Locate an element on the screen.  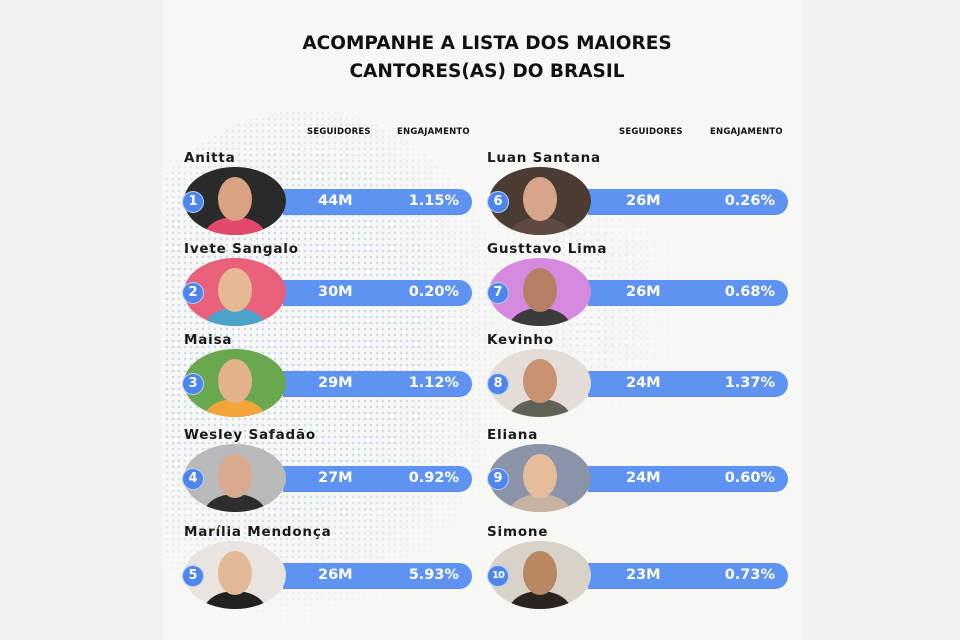
page-title-line-2: CANTORES(AS) DO BRASIL is located at coordinates (487, 71).